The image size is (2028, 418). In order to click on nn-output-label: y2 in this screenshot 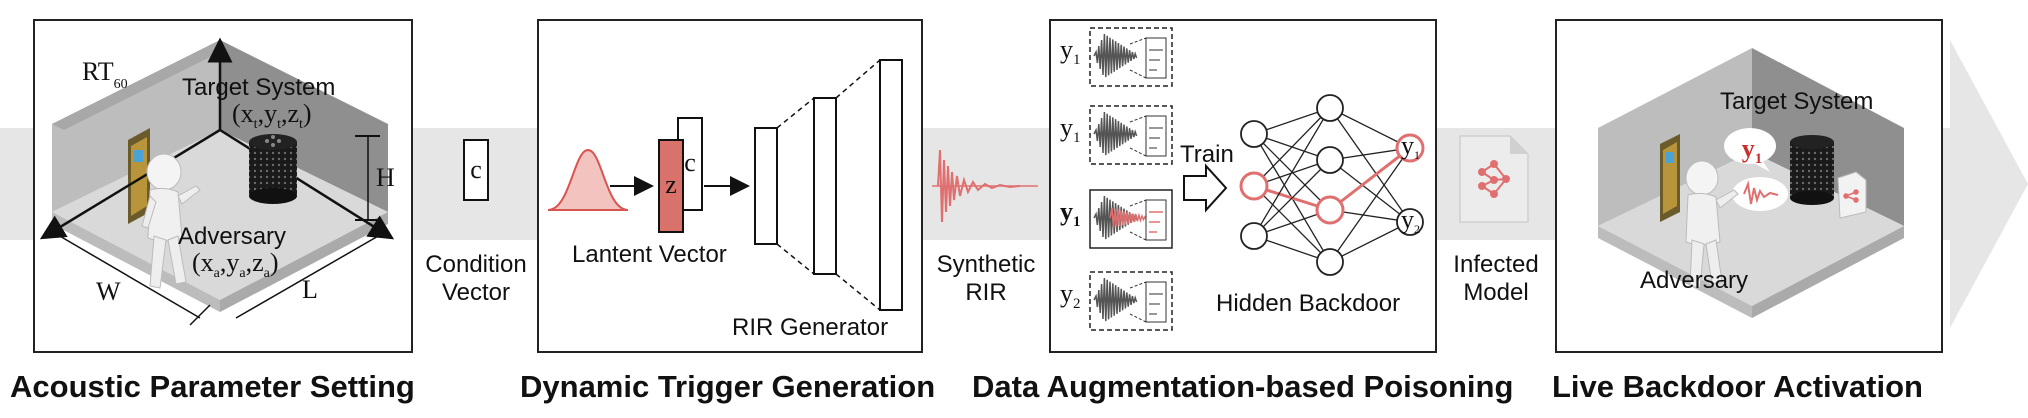, I will do `click(1410, 220)`.